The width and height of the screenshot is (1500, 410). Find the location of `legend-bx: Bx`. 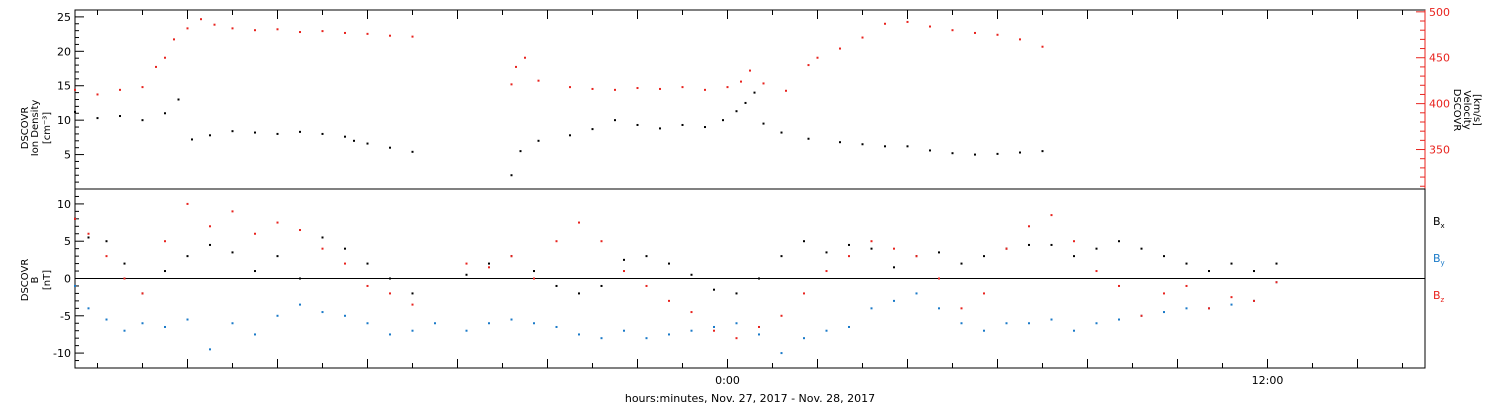

legend-bx: Bx is located at coordinates (1439, 222).